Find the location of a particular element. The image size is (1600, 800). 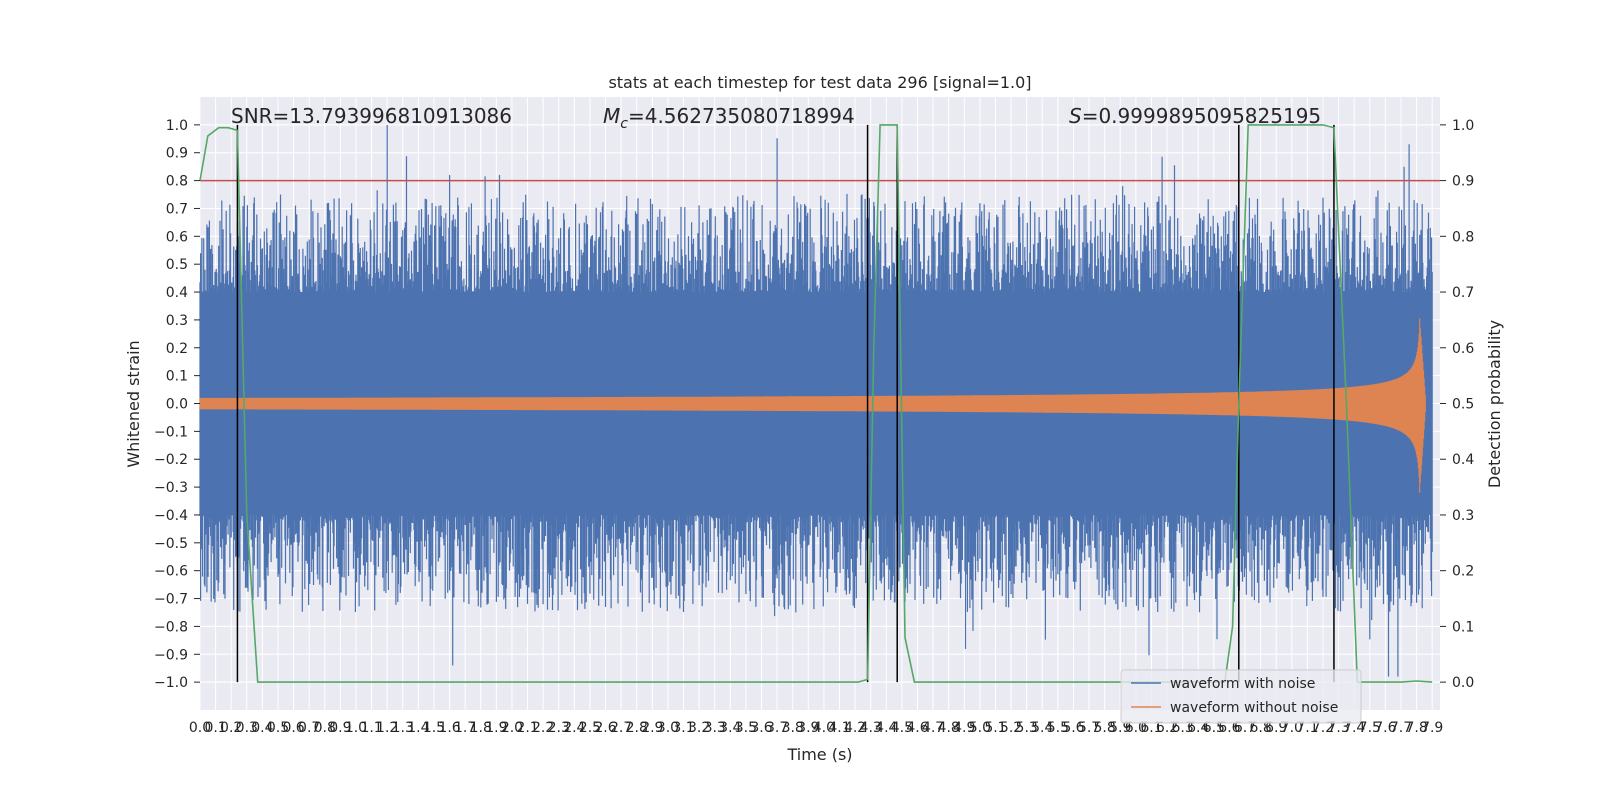

x-tick-label: 7.3 is located at coordinates (1338, 728).